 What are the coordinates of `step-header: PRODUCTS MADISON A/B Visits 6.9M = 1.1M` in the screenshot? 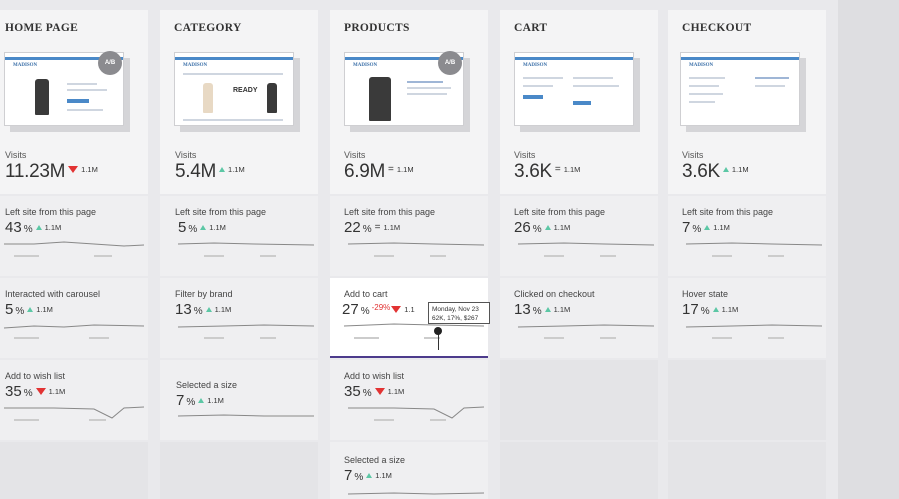 It's located at (409, 102).